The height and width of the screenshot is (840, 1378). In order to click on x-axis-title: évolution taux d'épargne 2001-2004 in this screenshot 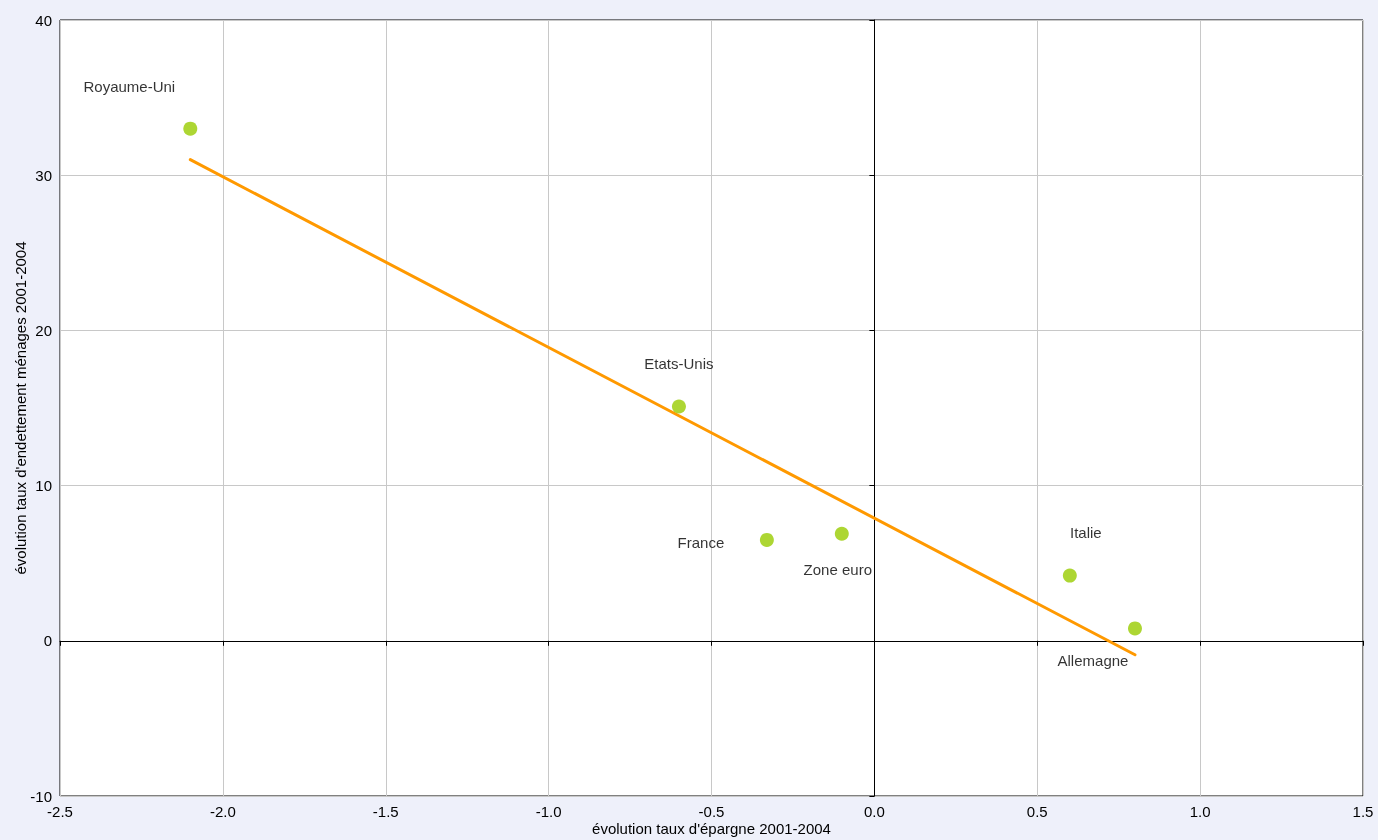, I will do `click(711, 828)`.